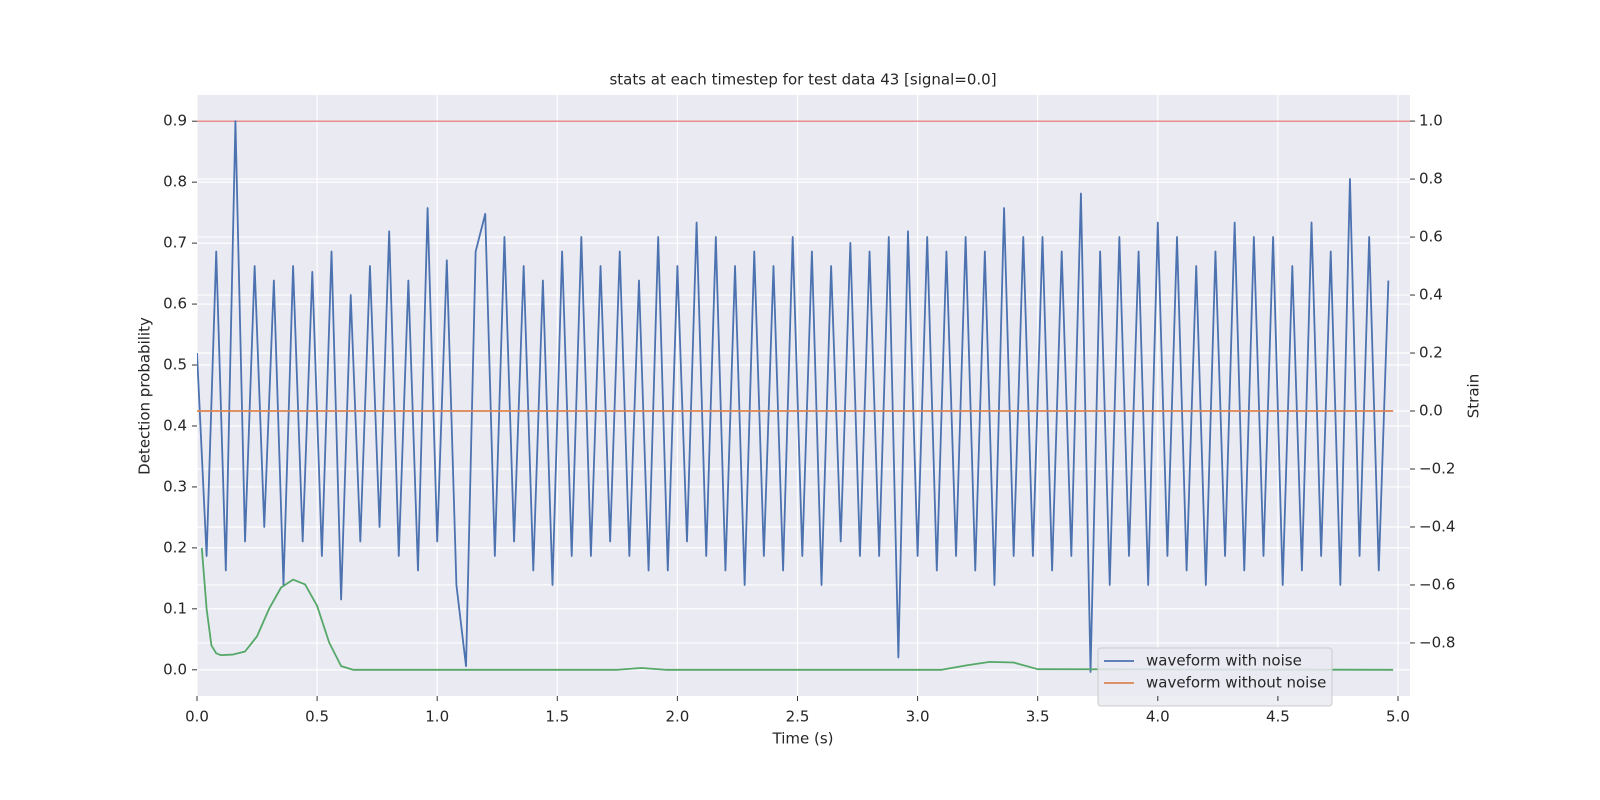 The image size is (1600, 800). I want to click on y2-tick-label: 0.2, so click(1431, 353).